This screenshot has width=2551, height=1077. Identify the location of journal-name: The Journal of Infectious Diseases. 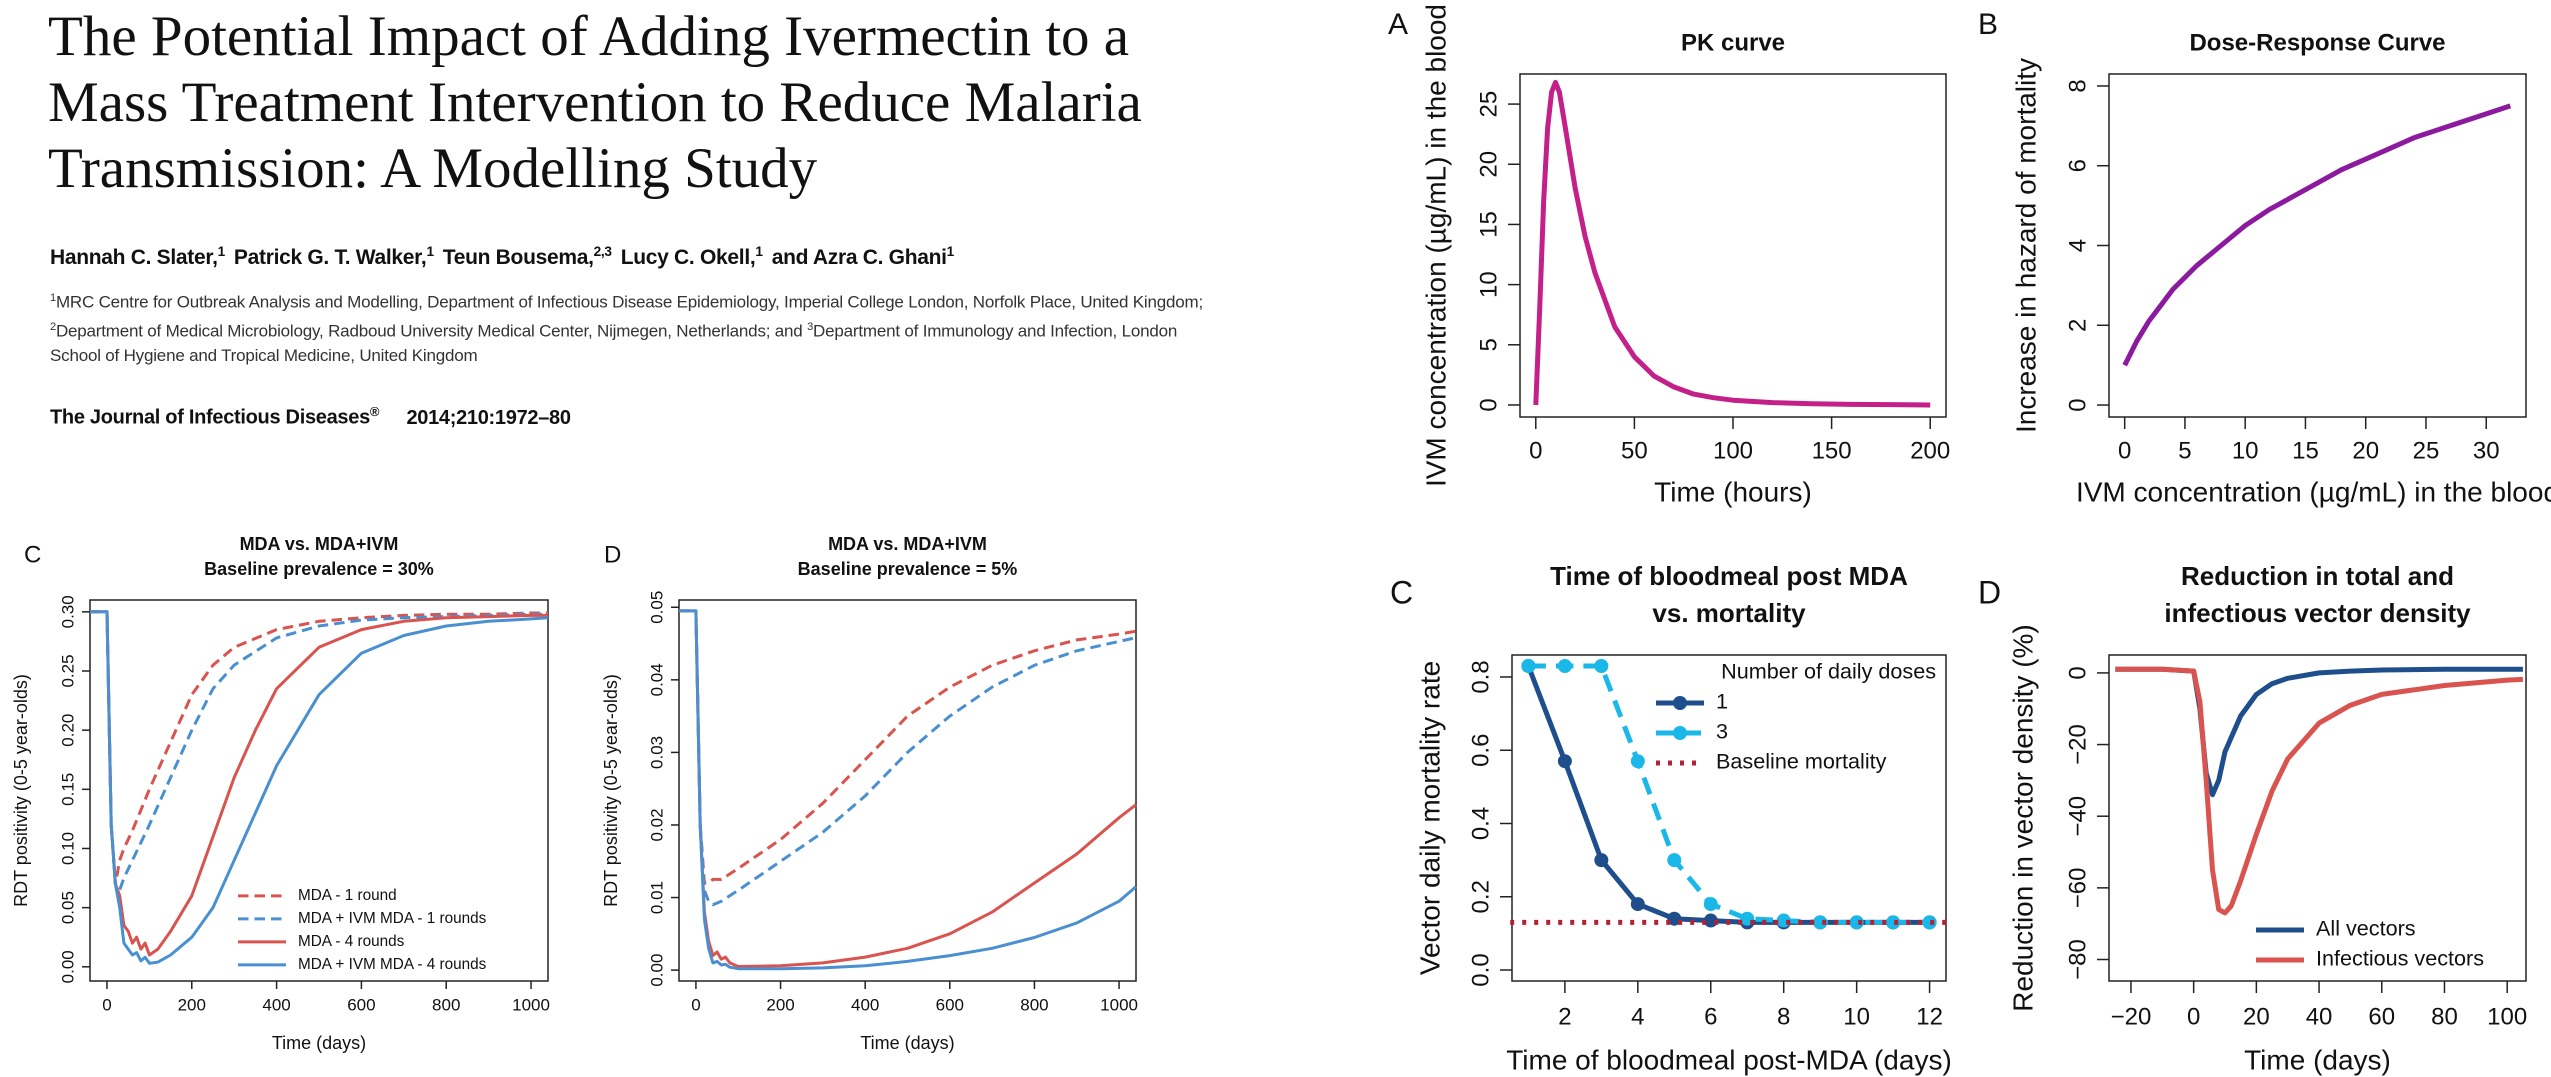
(210, 417).